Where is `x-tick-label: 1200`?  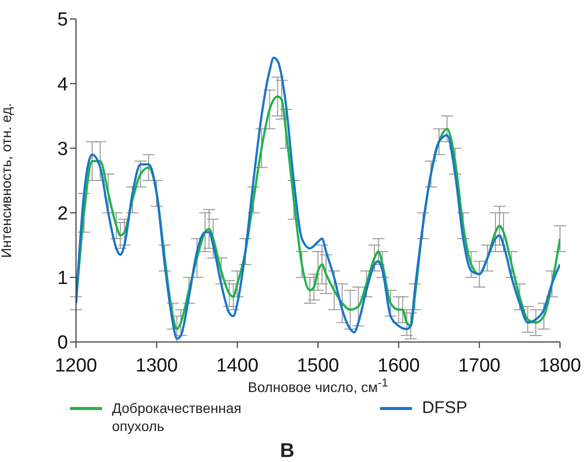
x-tick-label: 1200 is located at coordinates (76, 365).